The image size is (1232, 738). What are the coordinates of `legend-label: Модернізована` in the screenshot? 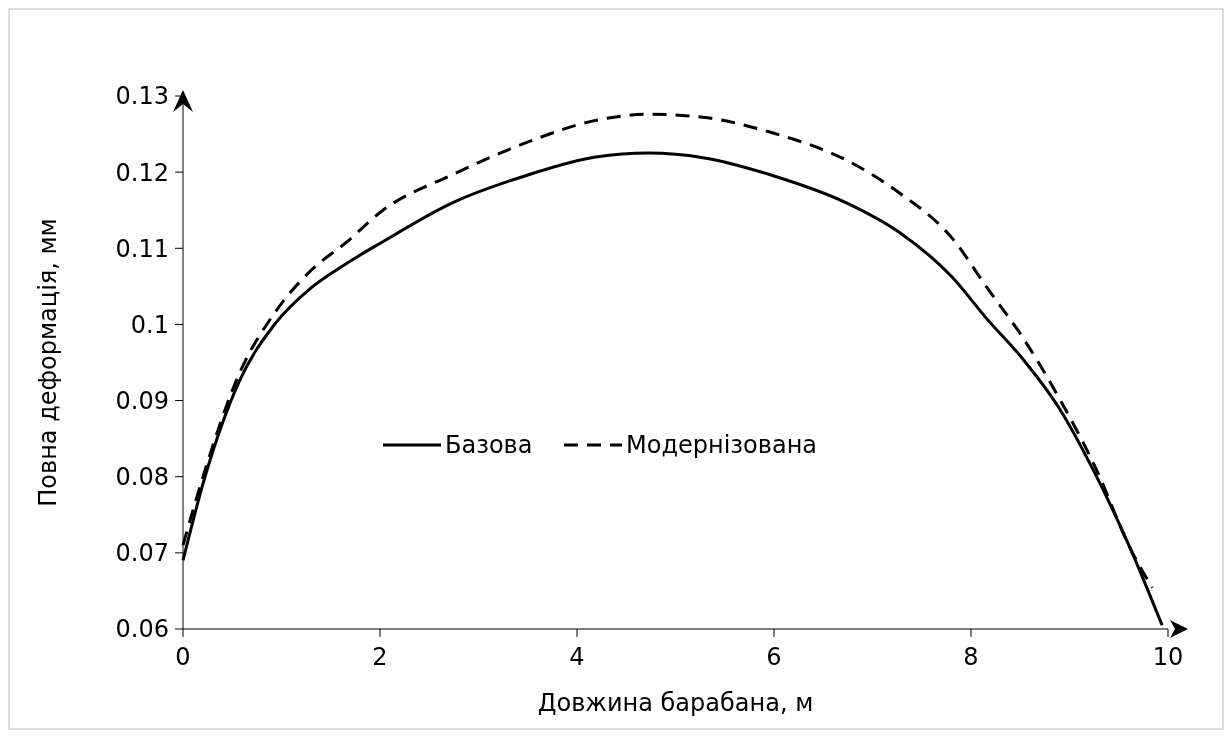 It's located at (722, 445).